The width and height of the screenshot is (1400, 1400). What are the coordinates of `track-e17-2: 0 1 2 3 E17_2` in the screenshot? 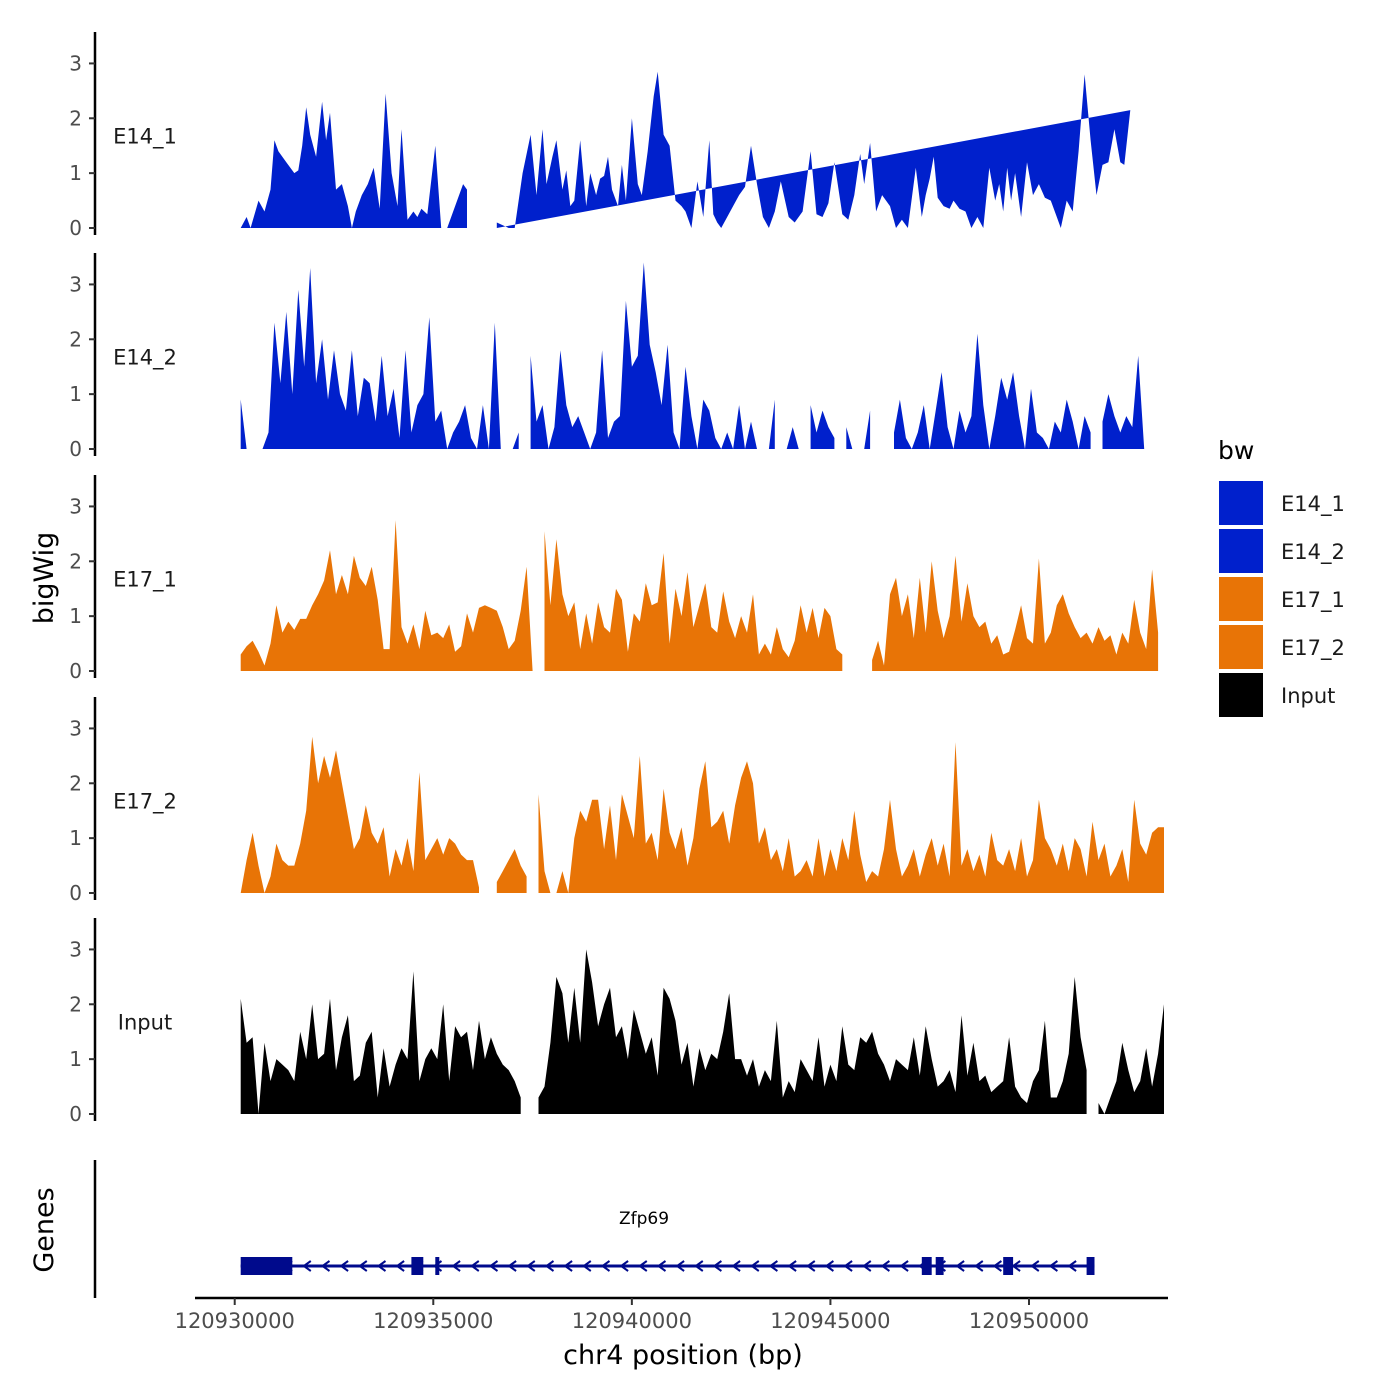 It's located at (616, 801).